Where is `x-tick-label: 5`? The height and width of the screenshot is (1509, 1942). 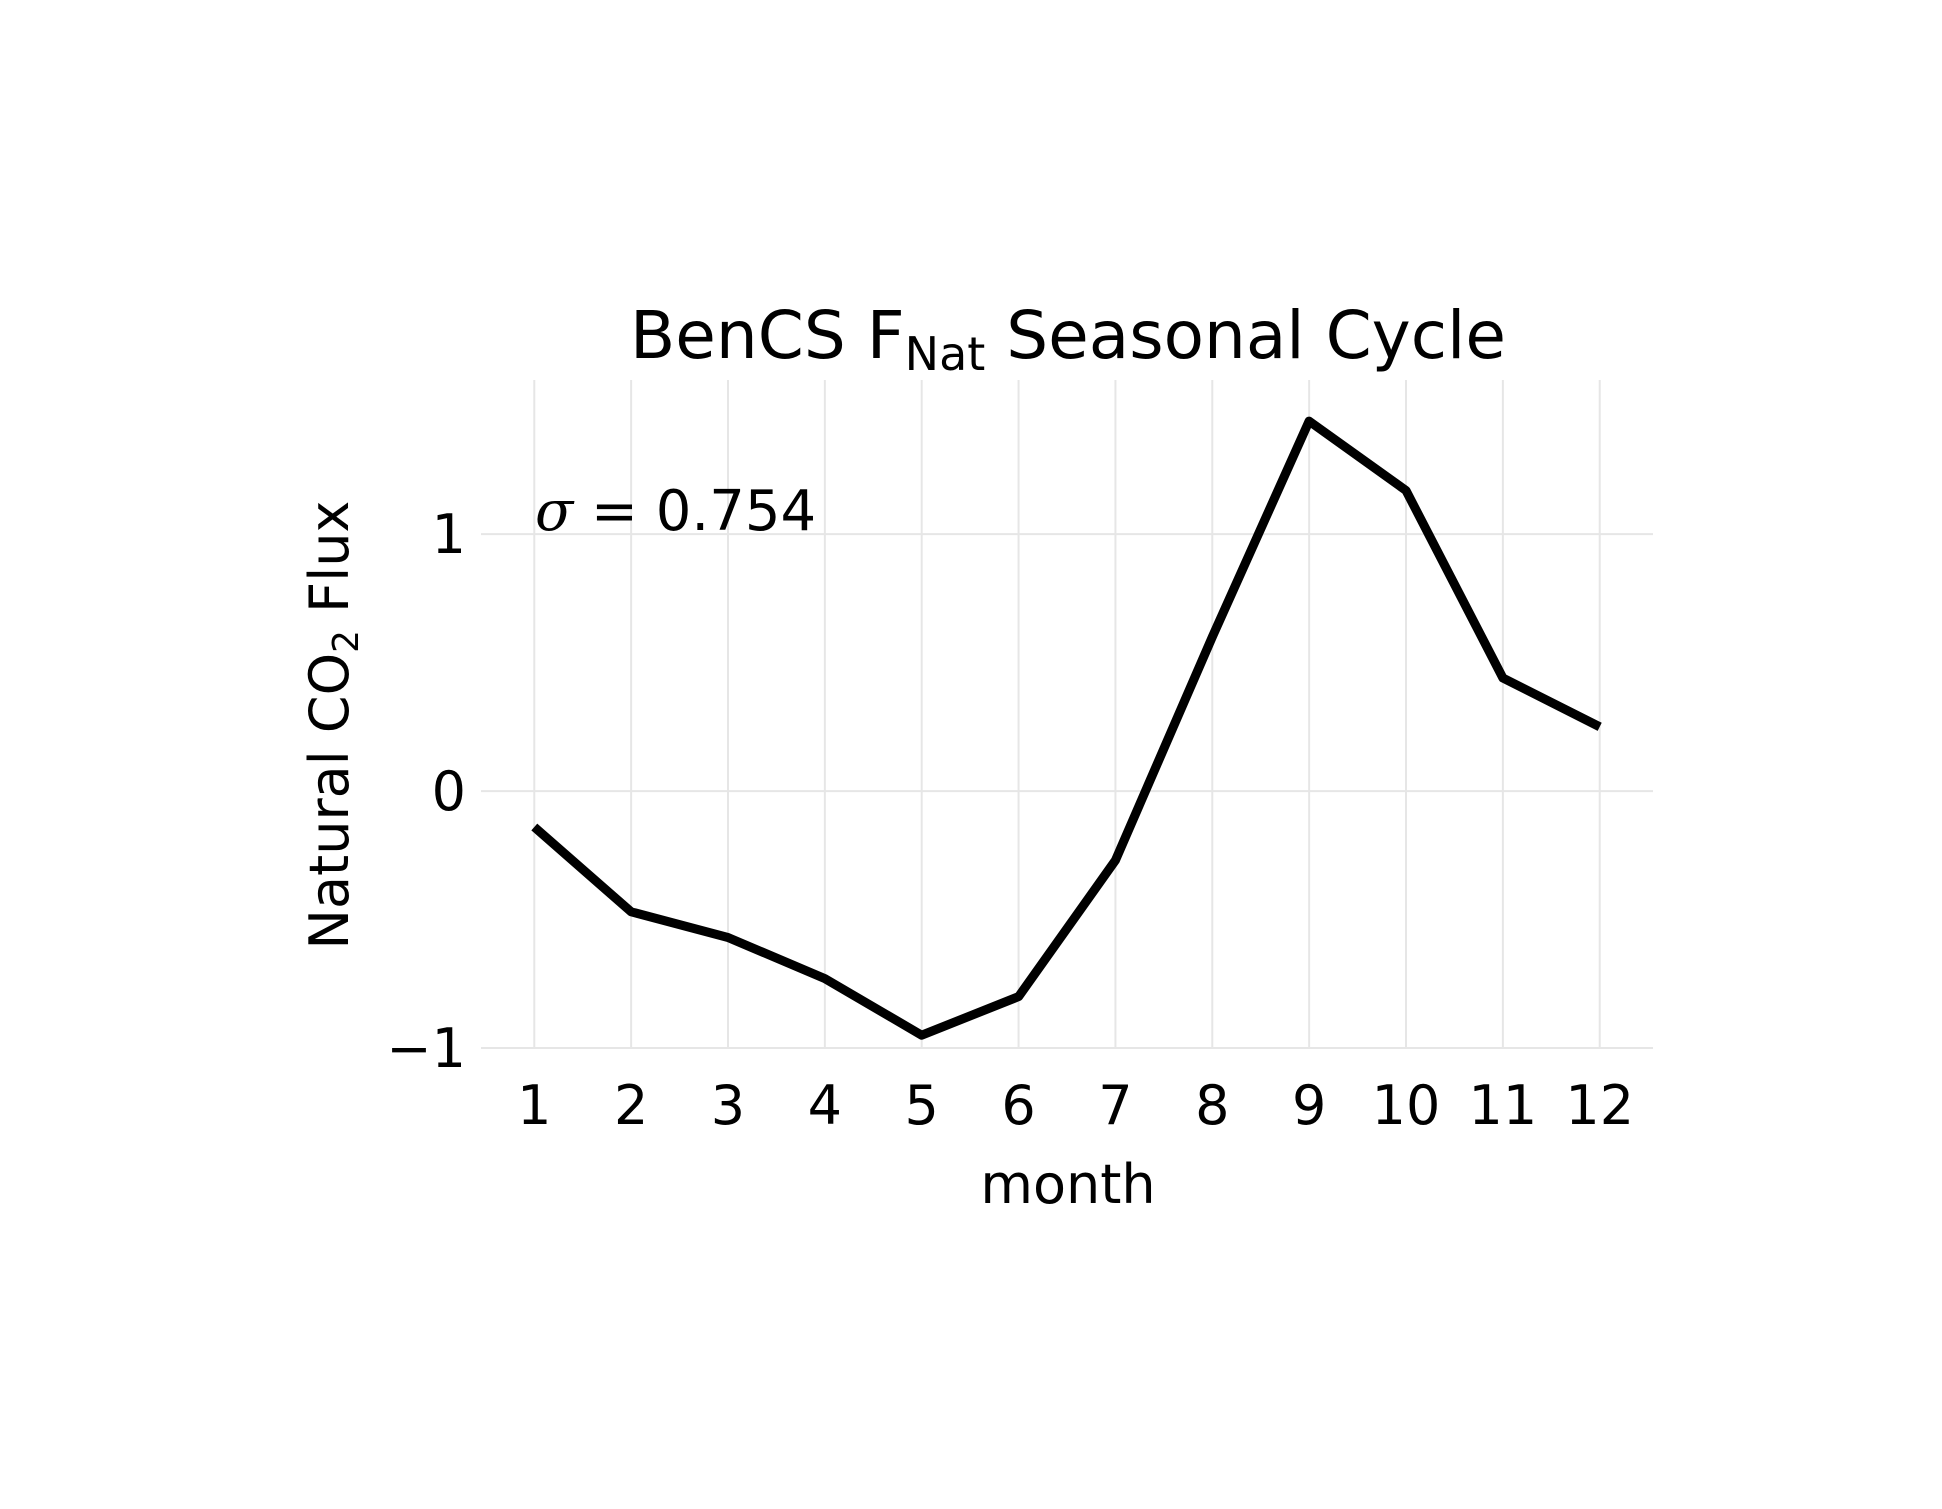 x-tick-label: 5 is located at coordinates (922, 1105).